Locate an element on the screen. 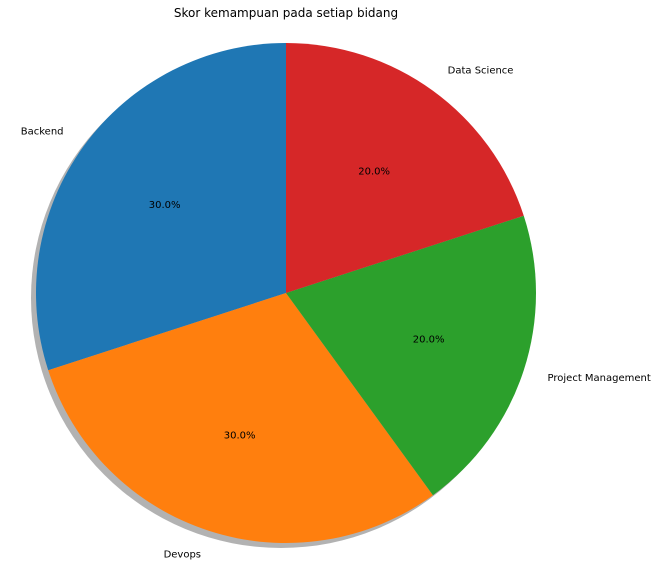 This screenshot has width=657, height=574. slice-label-devops: Devops is located at coordinates (182, 555).